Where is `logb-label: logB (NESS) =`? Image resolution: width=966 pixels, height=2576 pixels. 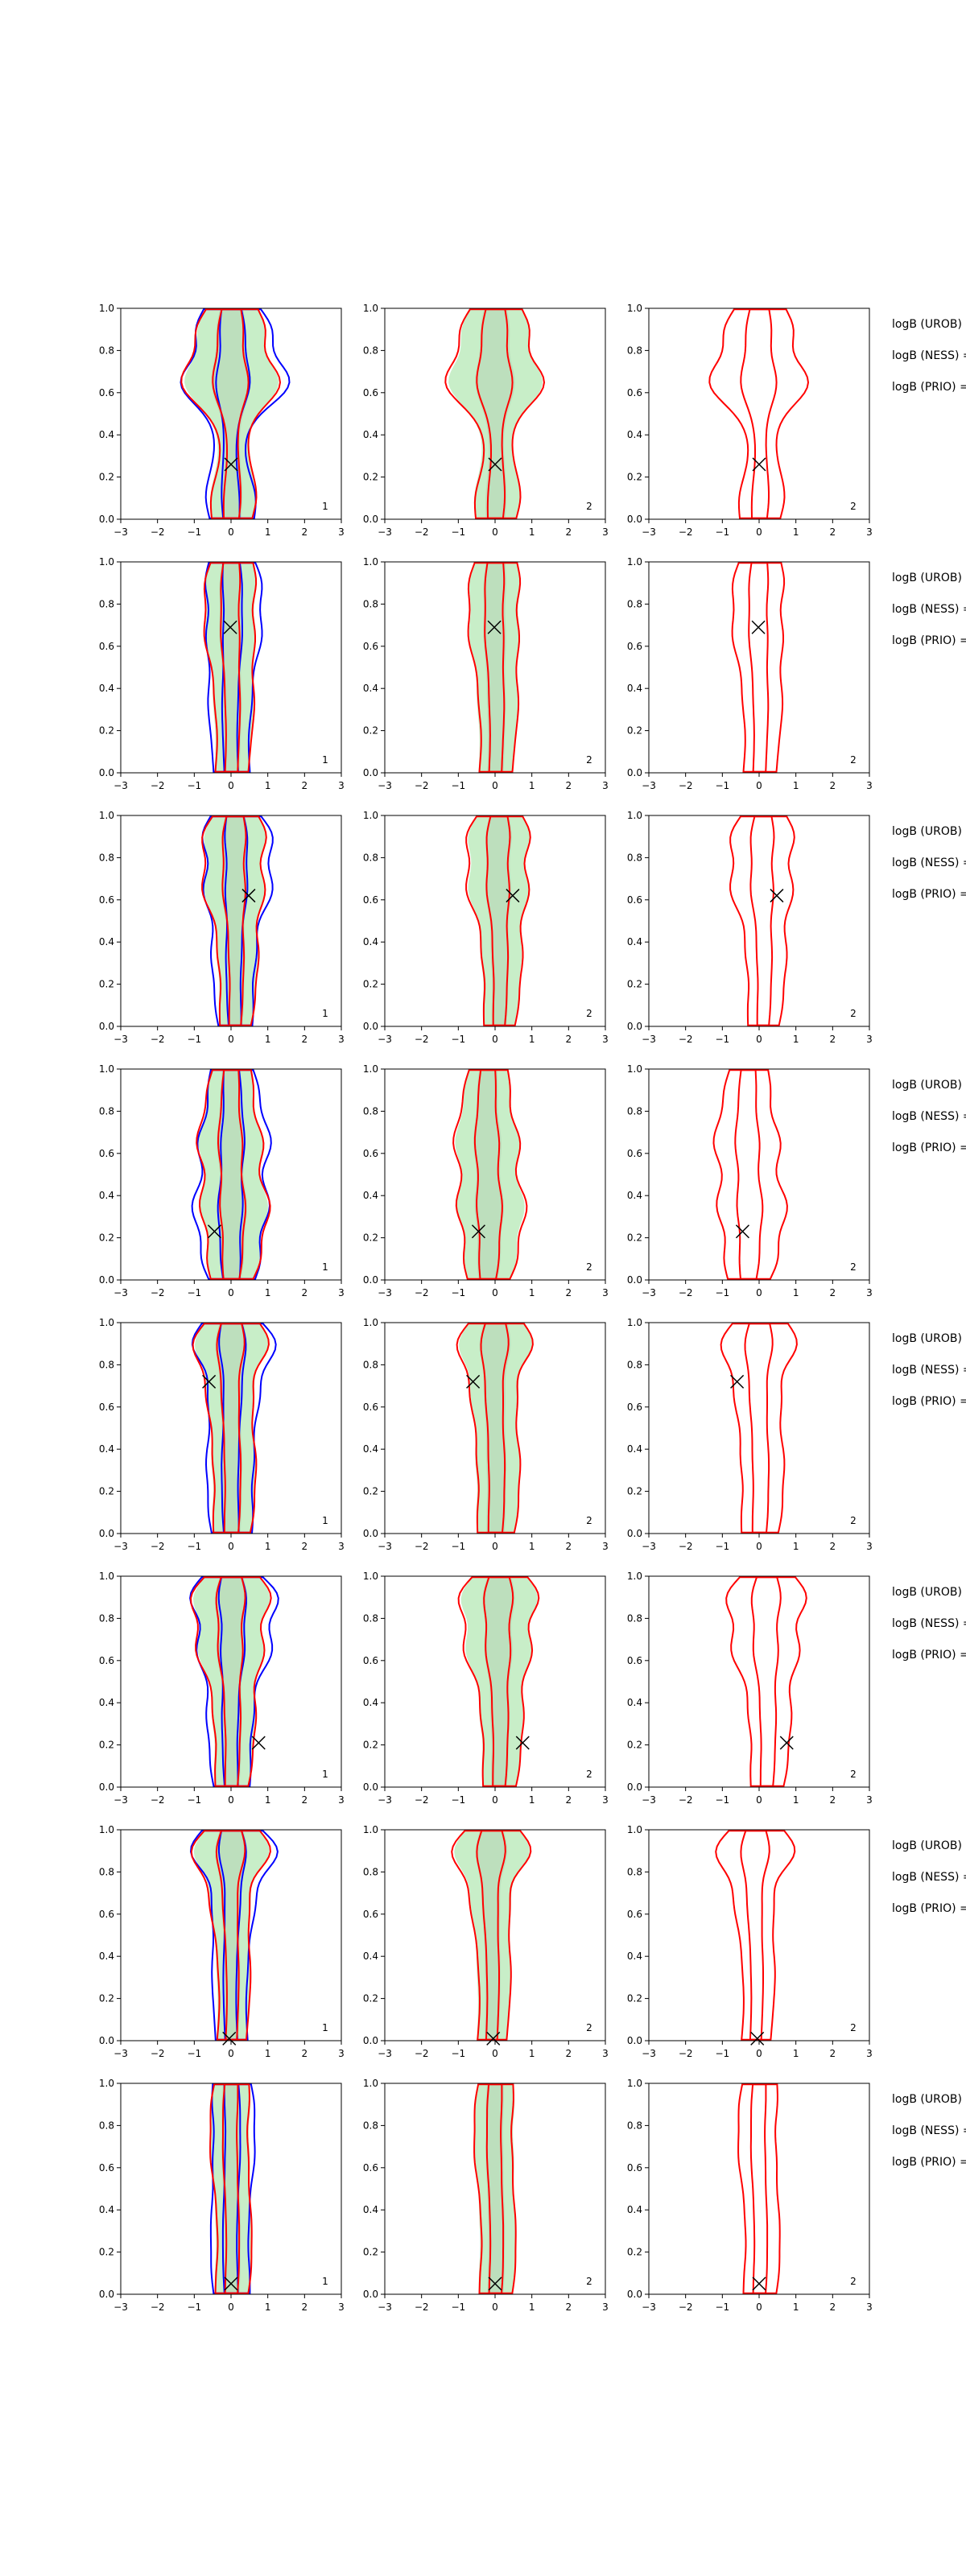 logb-label: logB (NESS) = is located at coordinates (929, 355).